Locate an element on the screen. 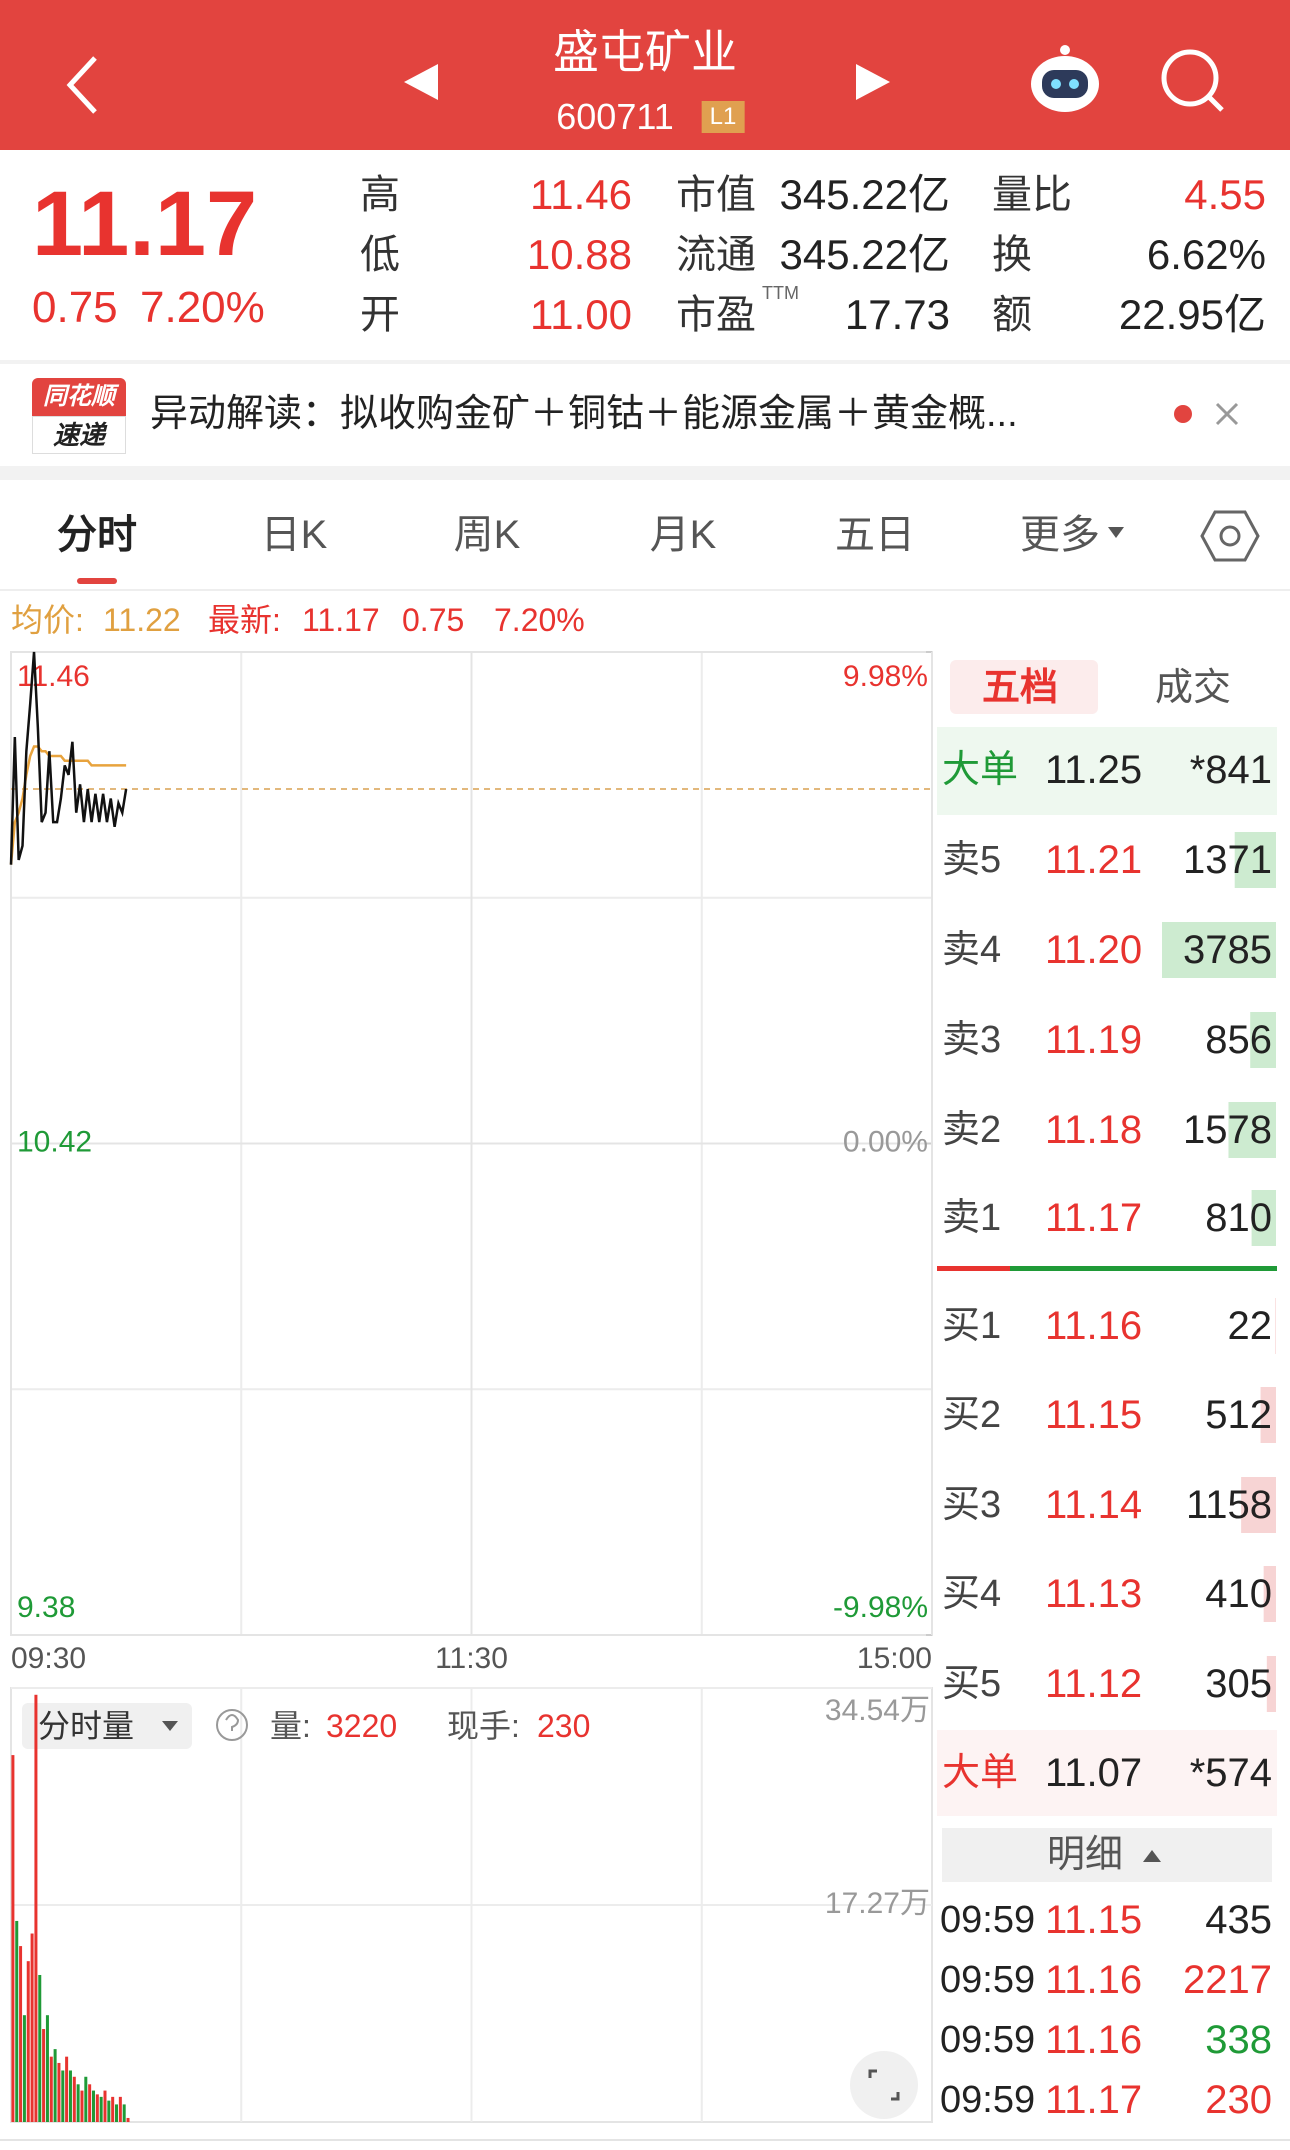 Image resolution: width=1290 pixels, height=2150 pixels. book-divider-red is located at coordinates (973, 1268).